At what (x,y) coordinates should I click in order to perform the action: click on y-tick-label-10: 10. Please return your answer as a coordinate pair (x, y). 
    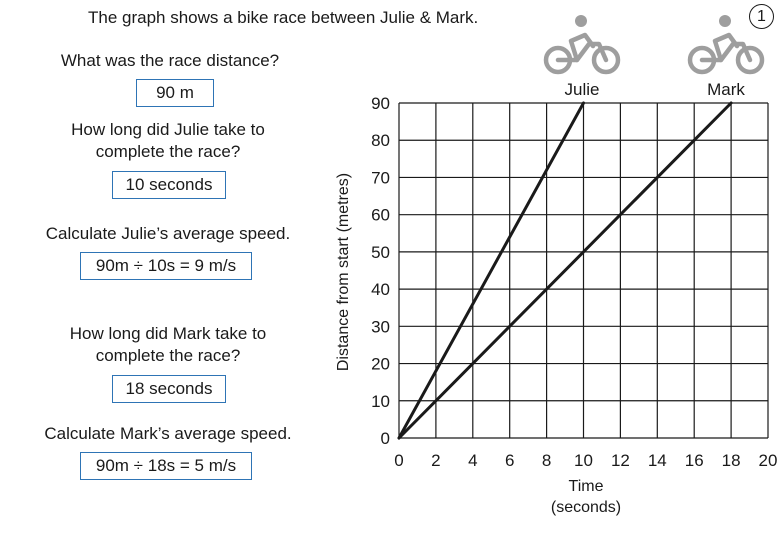
    Looking at the image, I should click on (380, 401).